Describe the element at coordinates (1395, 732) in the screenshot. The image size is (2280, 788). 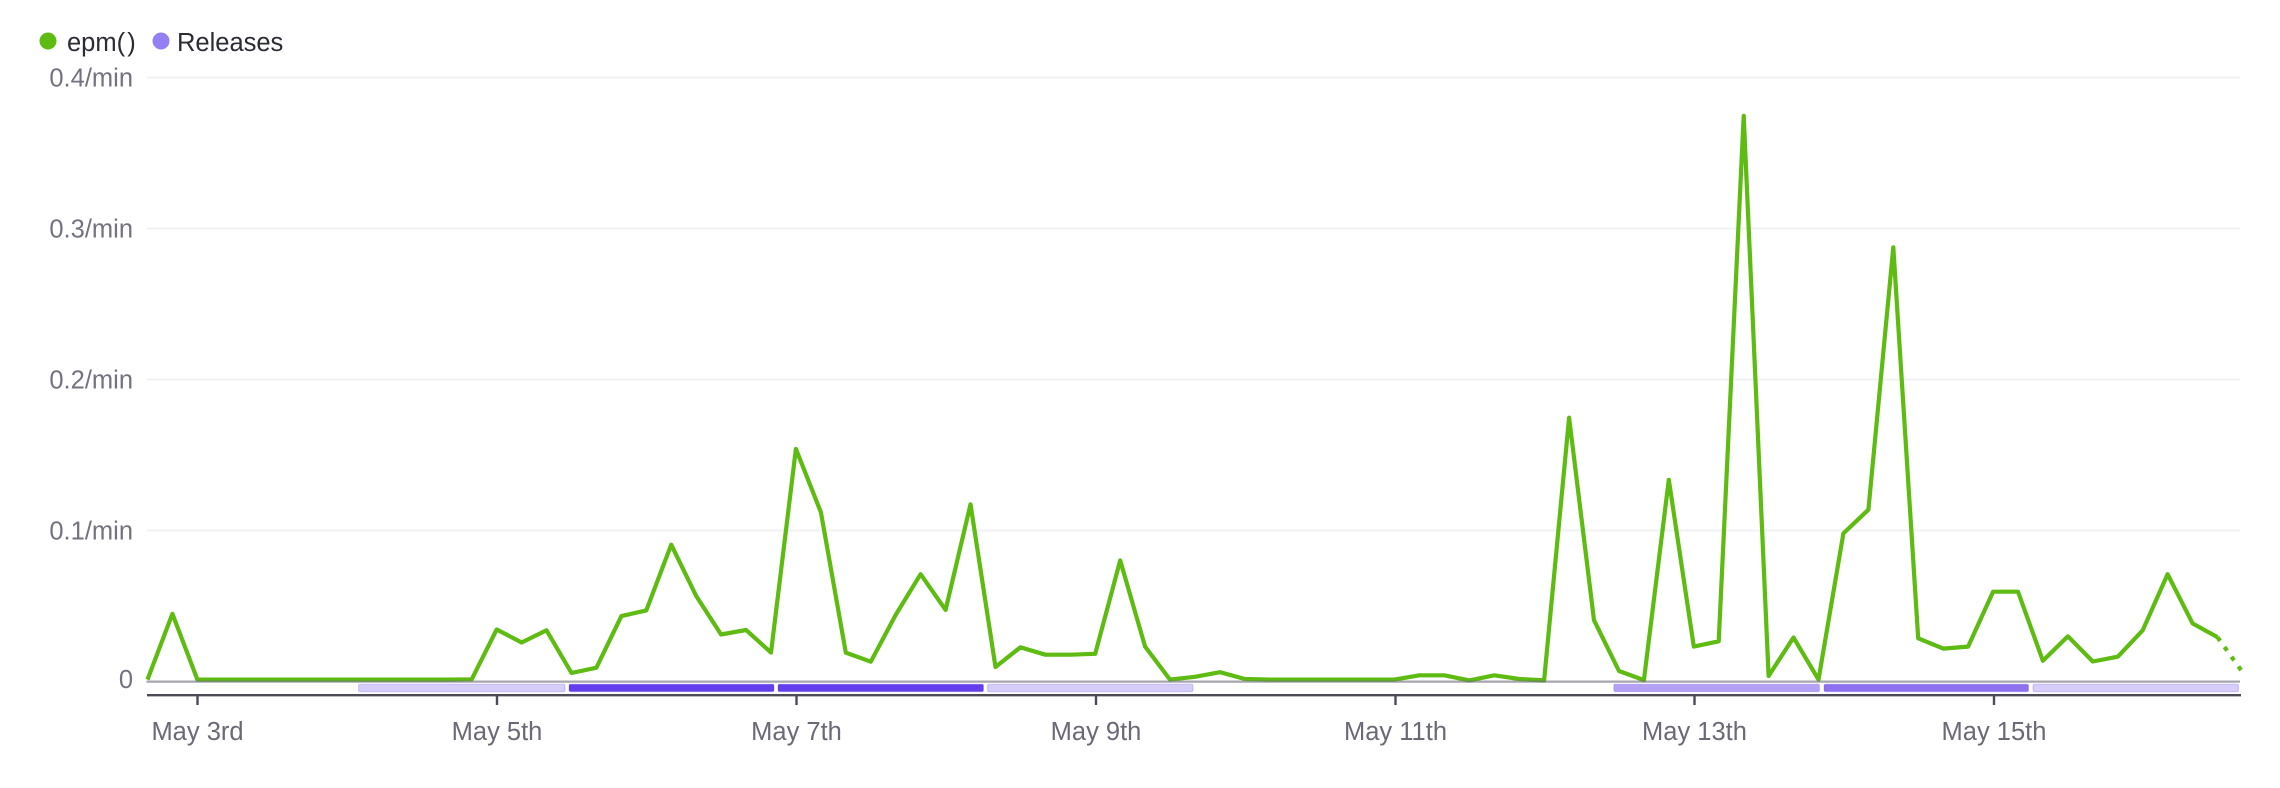
I see `svg-text: May 11th` at that location.